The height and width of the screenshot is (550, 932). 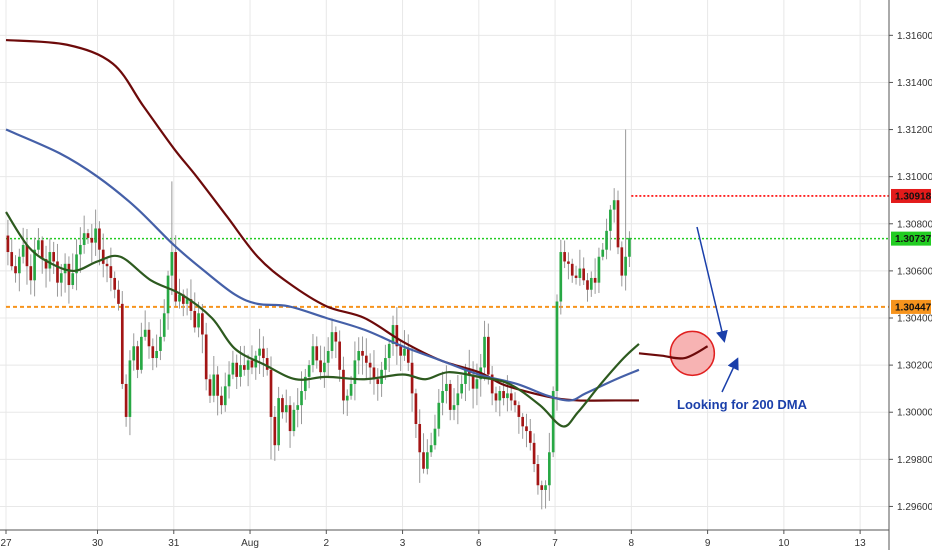 What do you see at coordinates (708, 543) in the screenshot?
I see `x-tick-label: 9` at bounding box center [708, 543].